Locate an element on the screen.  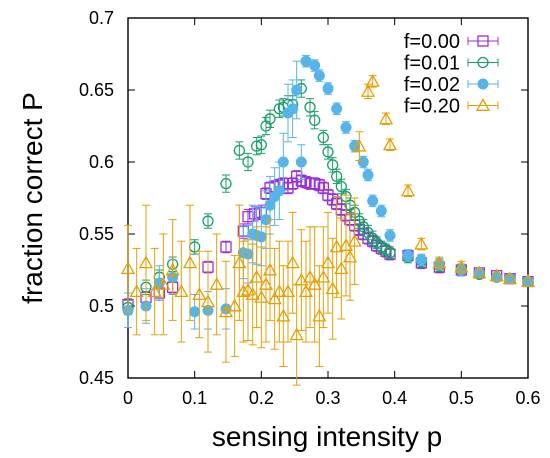
x-tick-label: 0.5 is located at coordinates (461, 398).